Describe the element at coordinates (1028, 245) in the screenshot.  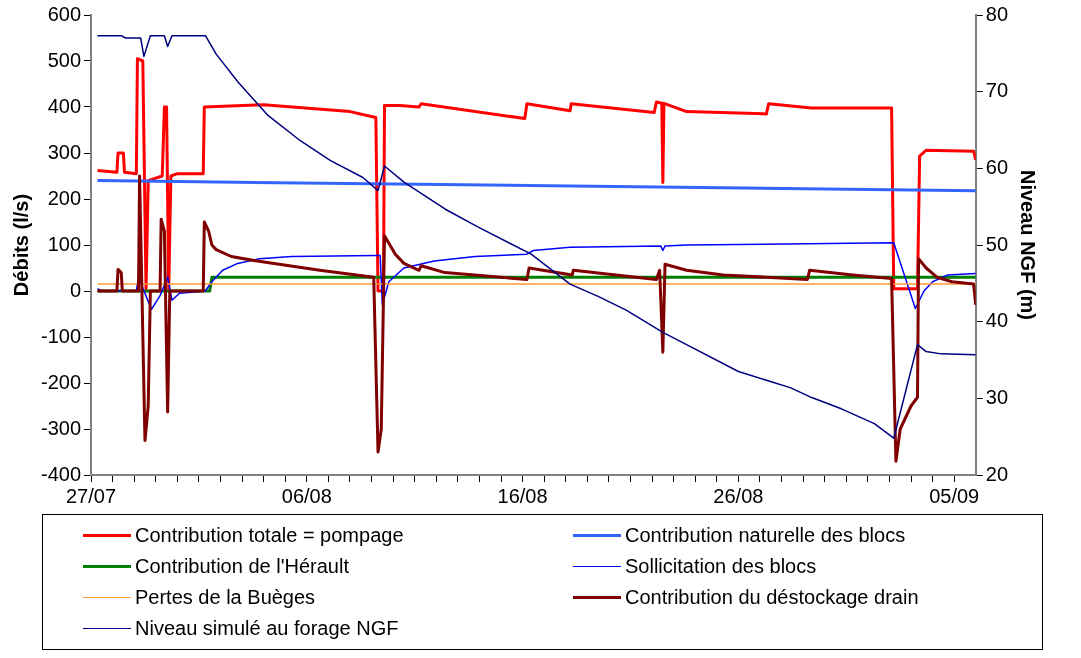
I see `y2-axis-title: Niveau NGF (m)` at that location.